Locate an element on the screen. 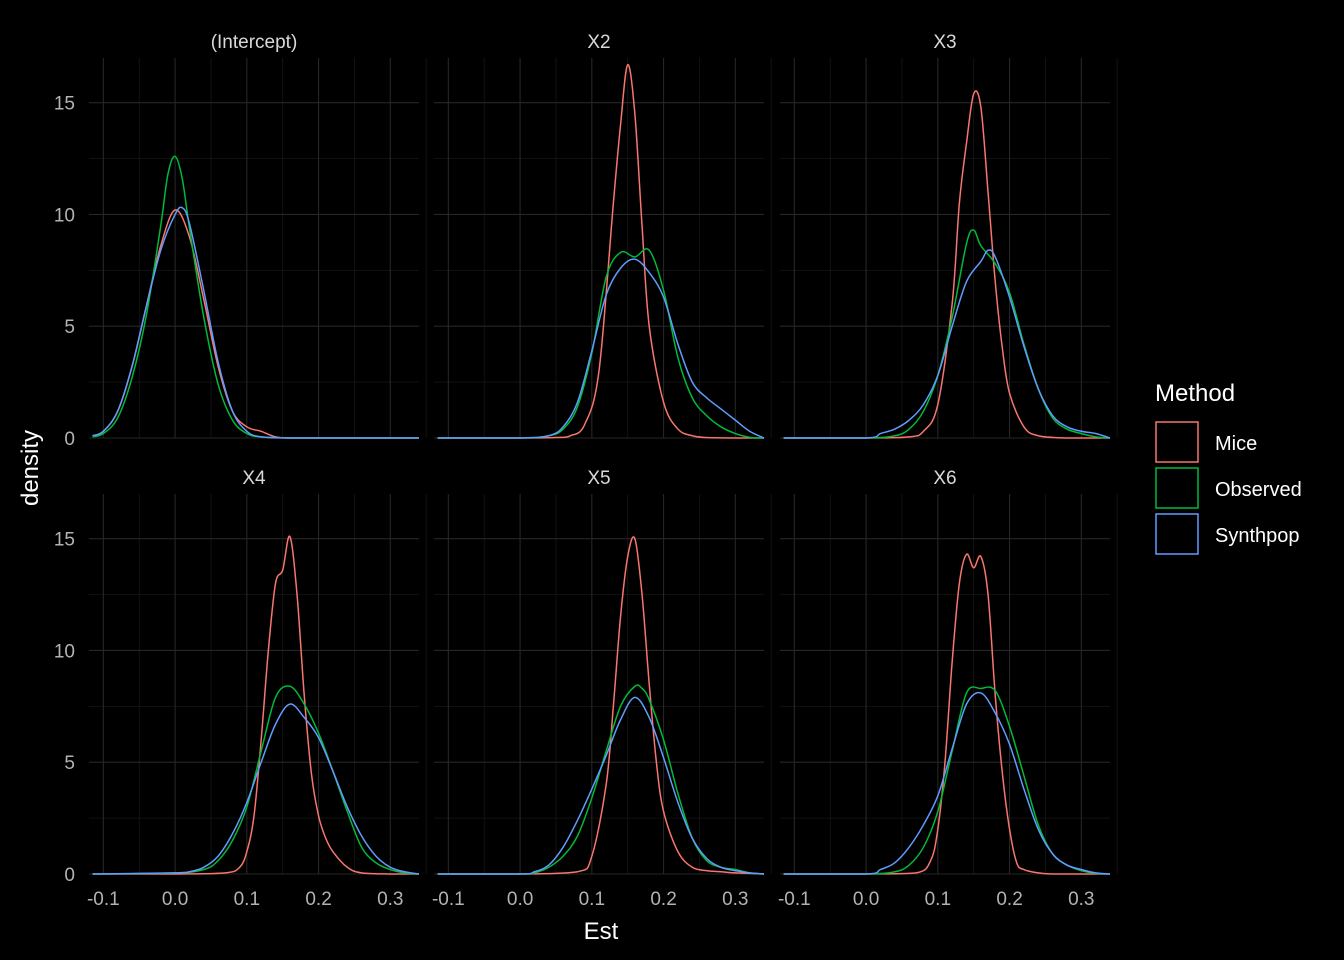  legend-title: Method is located at coordinates (1195, 393).